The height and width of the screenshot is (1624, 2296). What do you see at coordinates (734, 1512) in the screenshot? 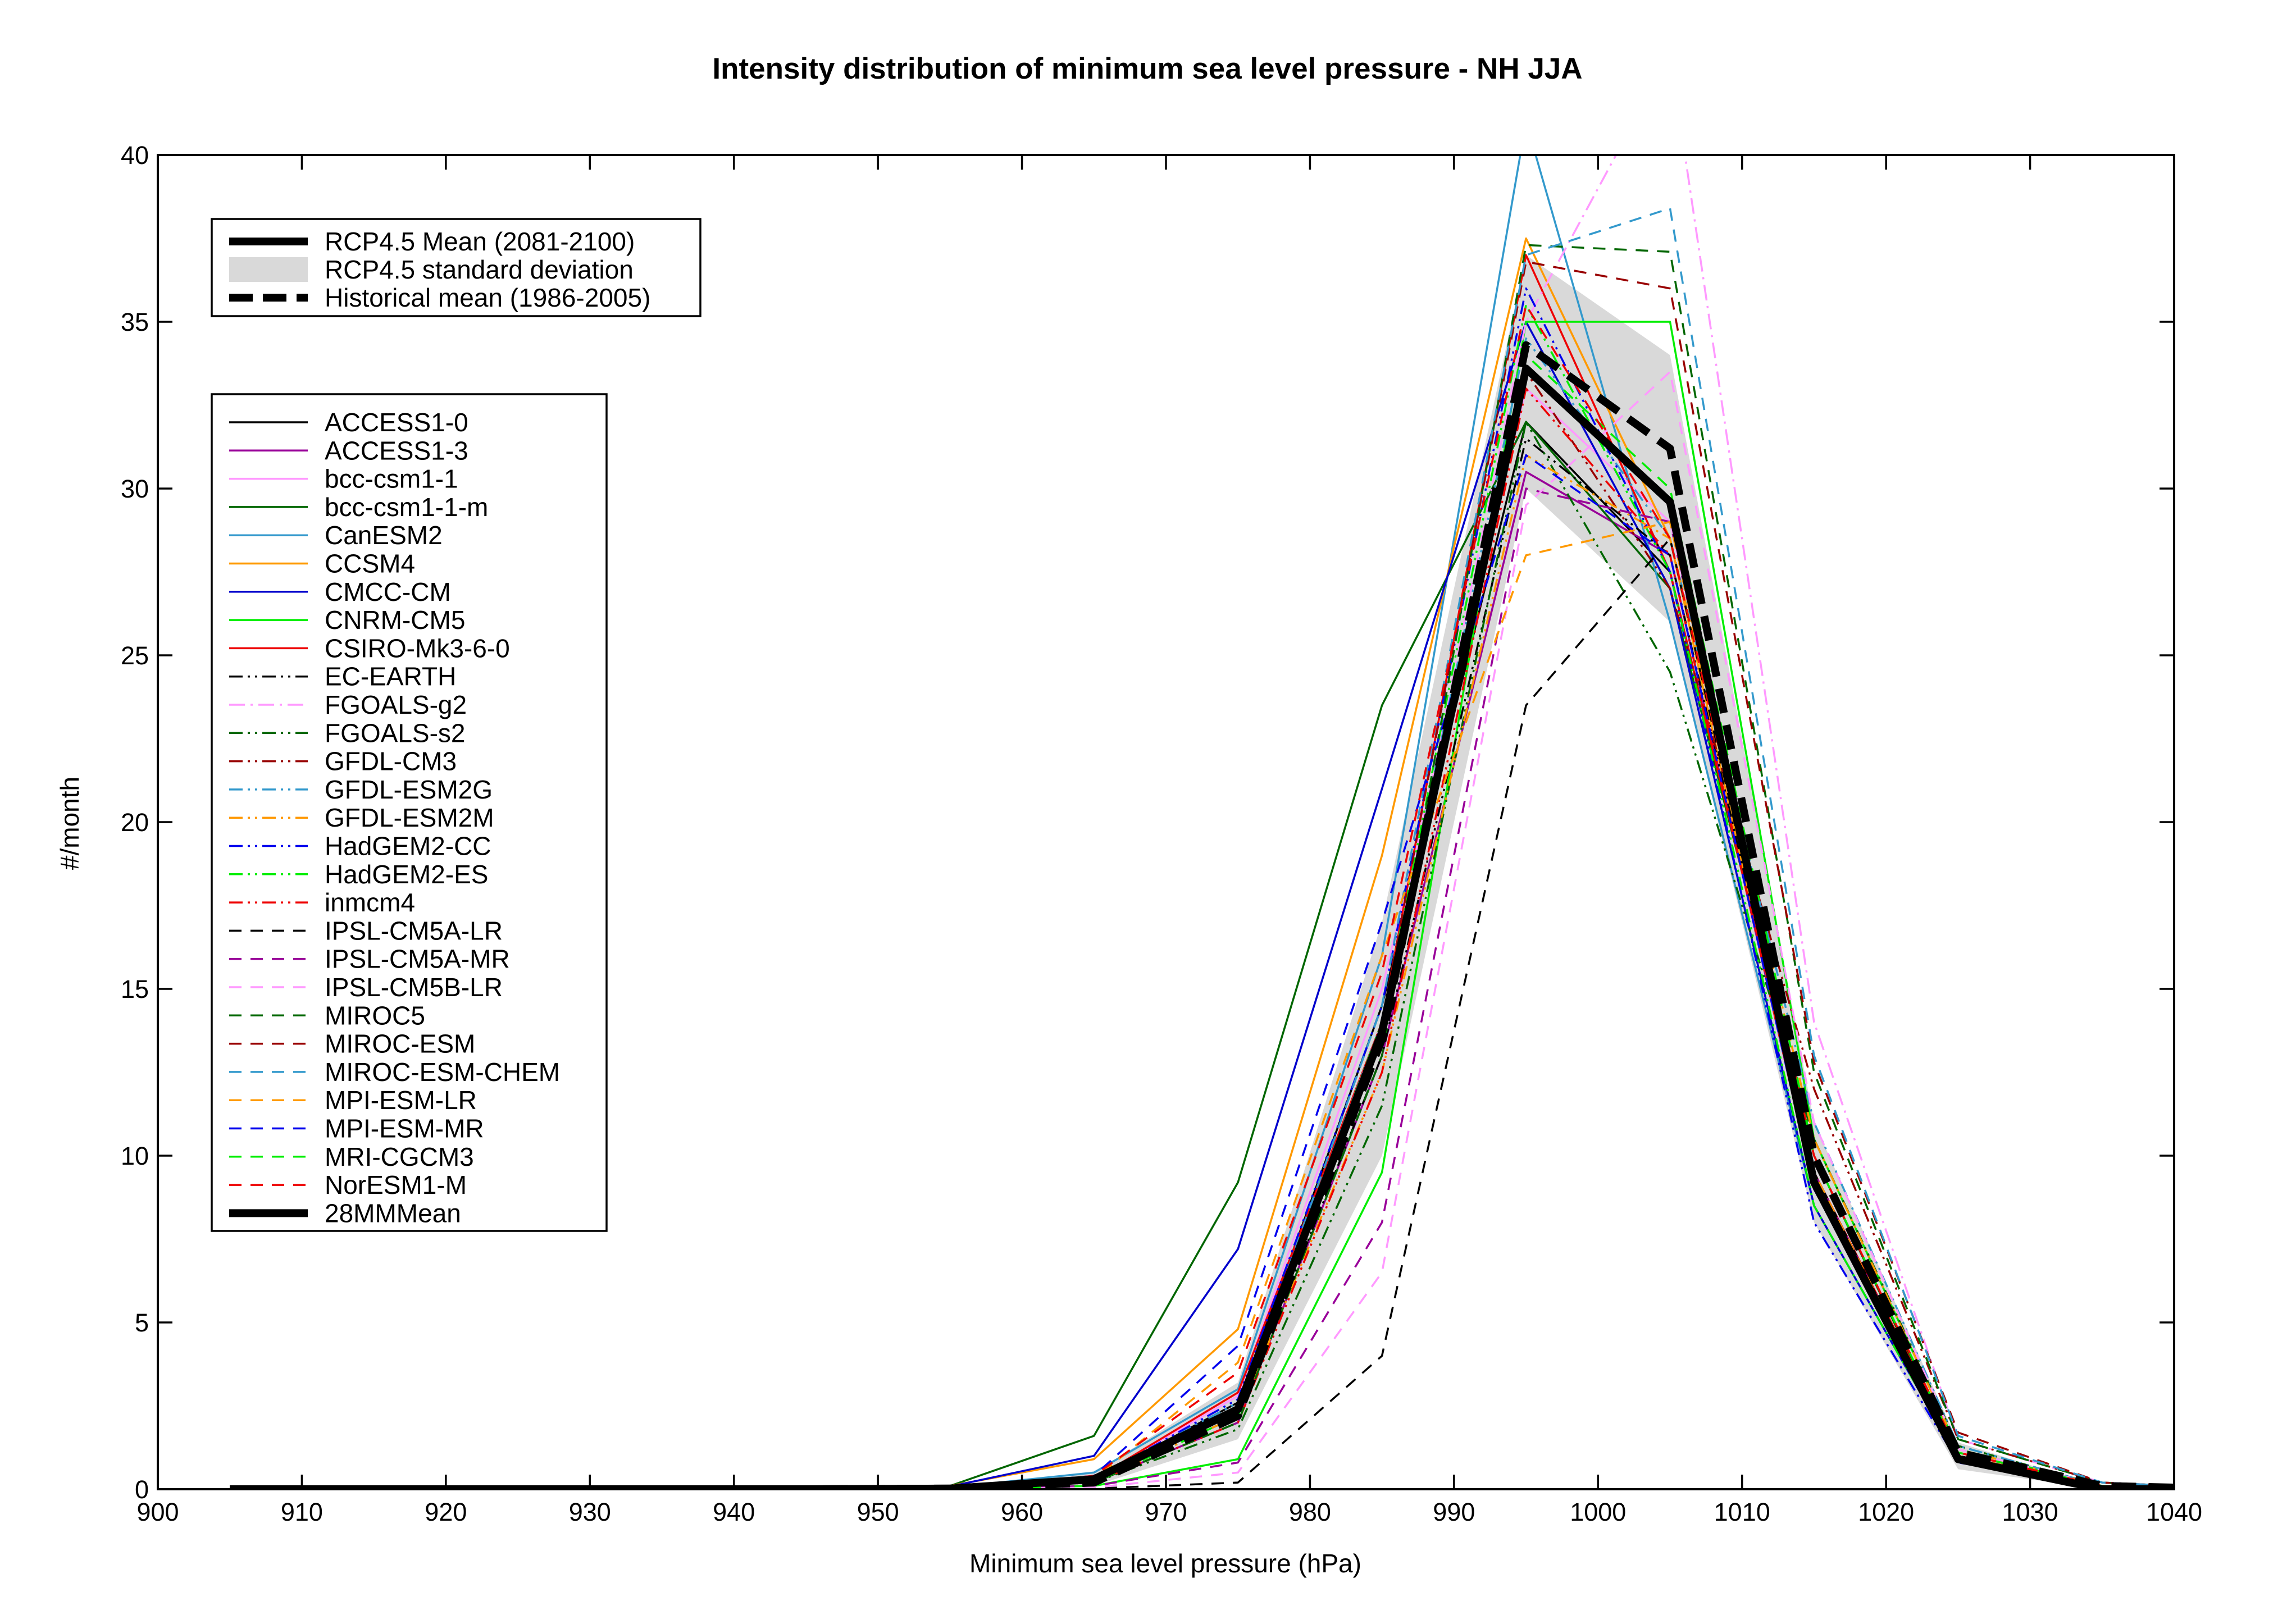
I see `x-tick-label: 940` at bounding box center [734, 1512].